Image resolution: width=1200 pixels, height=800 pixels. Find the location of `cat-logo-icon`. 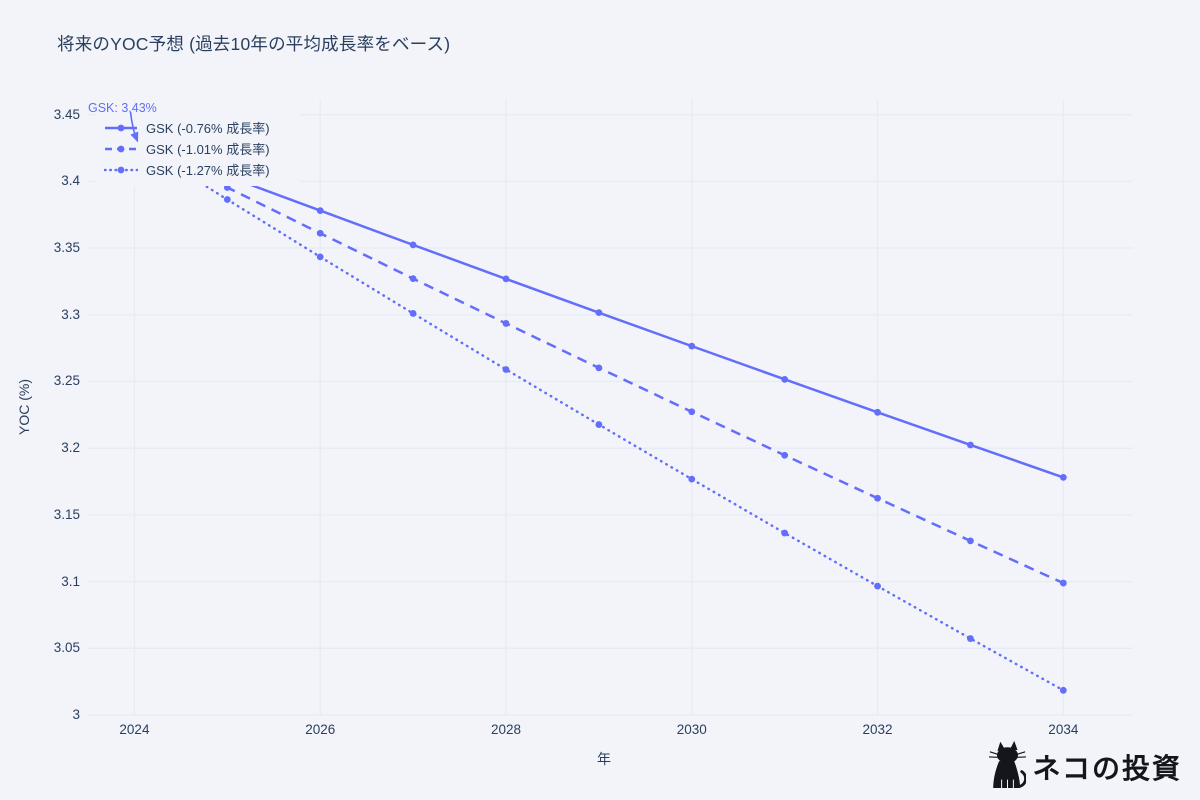

cat-logo-icon is located at coordinates (1007, 764).